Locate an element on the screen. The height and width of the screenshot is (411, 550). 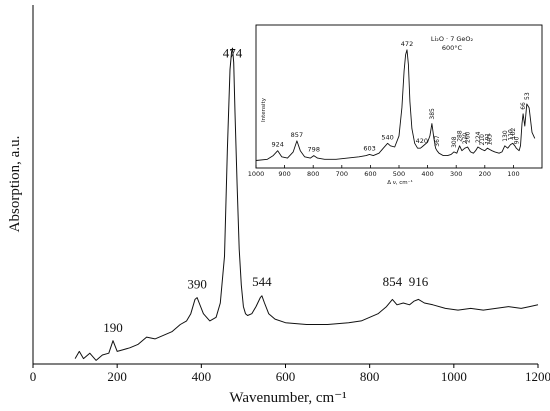
inset-plot-area is located at coordinates (395, 105).